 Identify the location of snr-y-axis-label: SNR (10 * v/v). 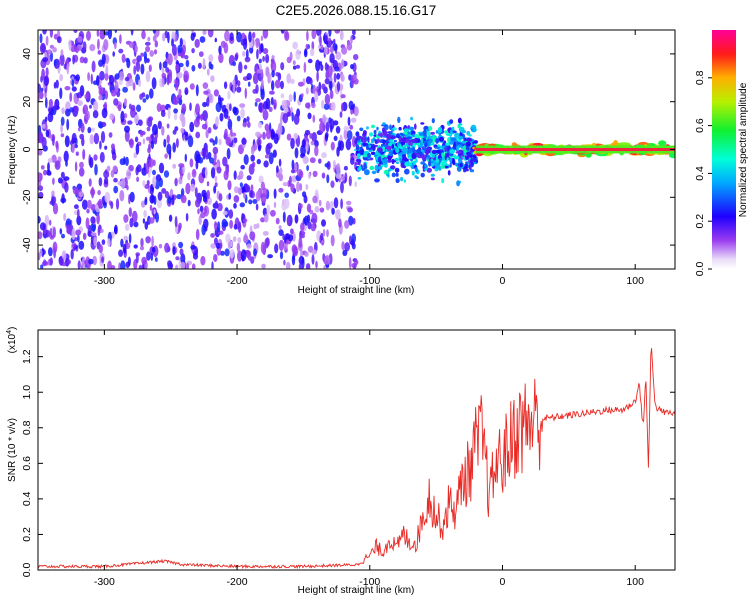
(12, 450).